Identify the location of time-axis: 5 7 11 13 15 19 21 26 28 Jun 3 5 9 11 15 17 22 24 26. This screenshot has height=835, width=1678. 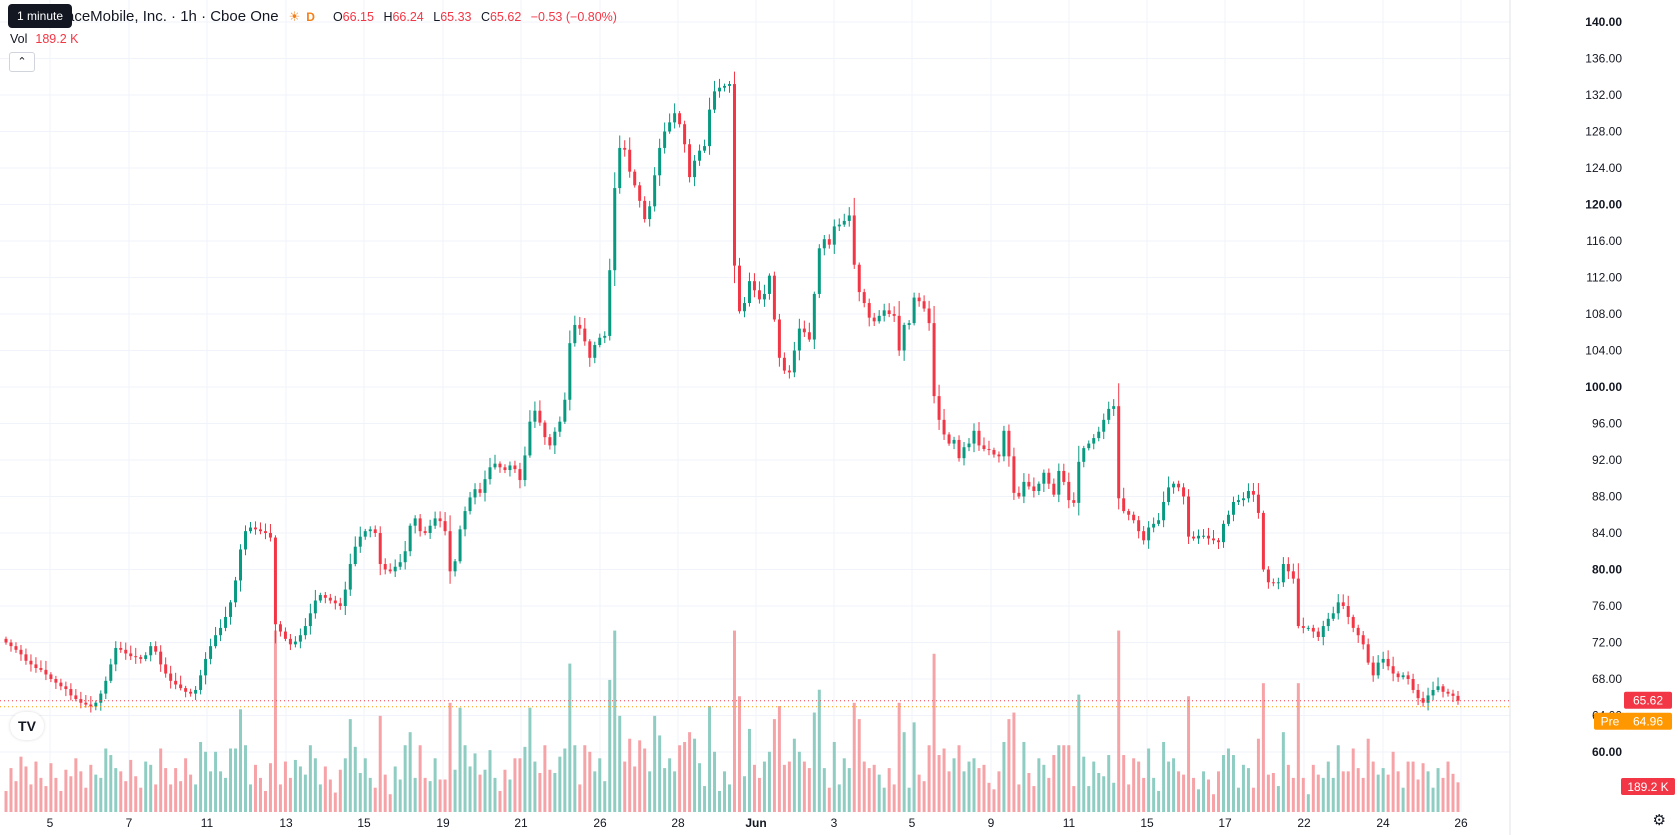
(757, 823).